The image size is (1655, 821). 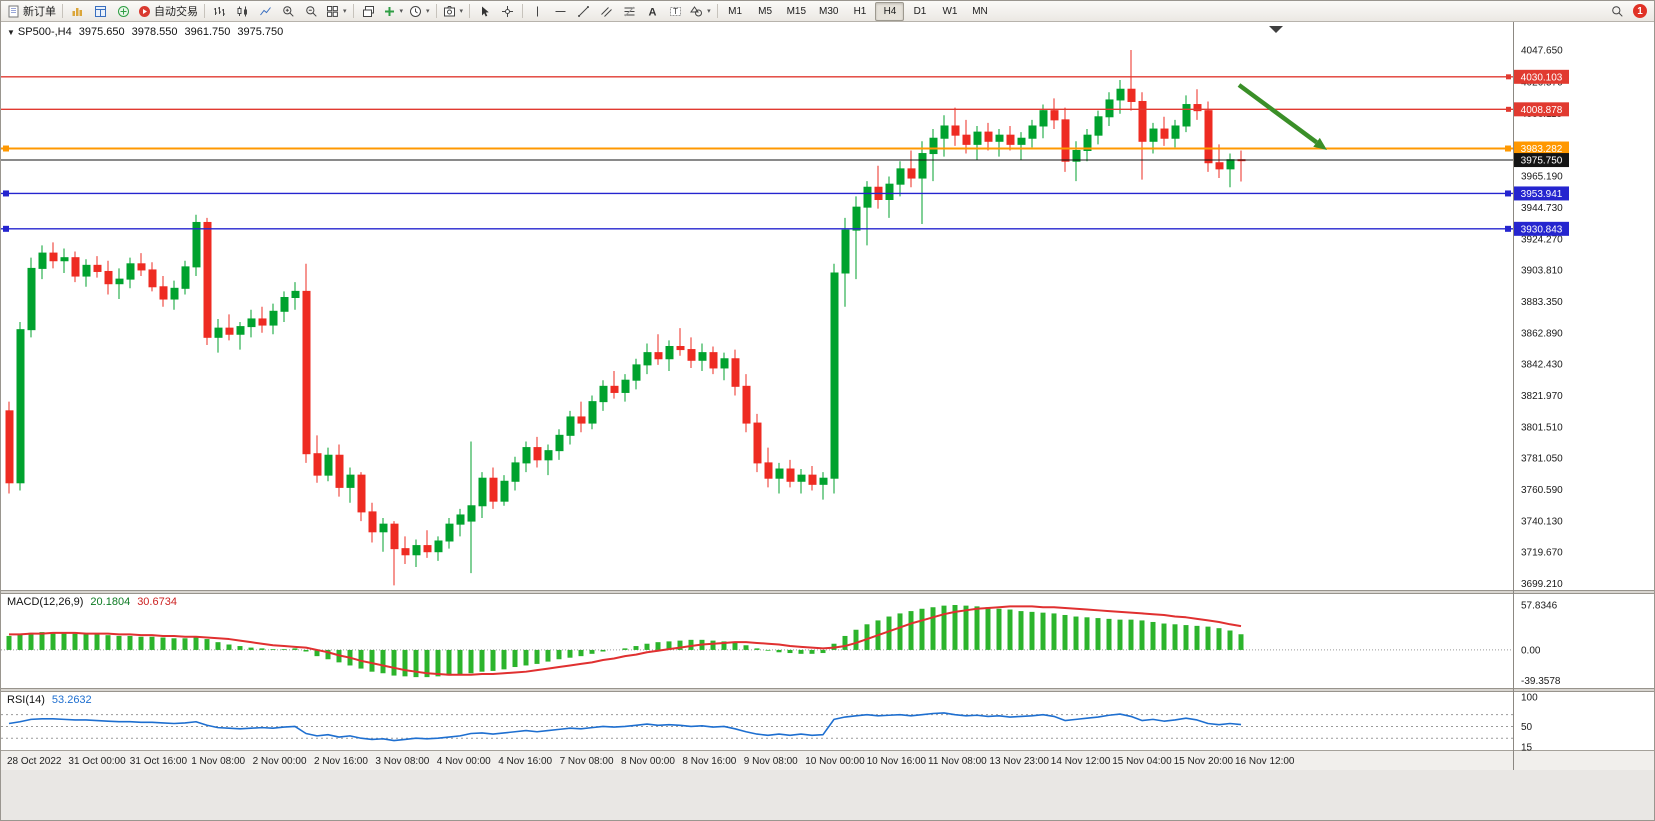 What do you see at coordinates (920, 11) in the screenshot?
I see `timeframe-d1-button: D1` at bounding box center [920, 11].